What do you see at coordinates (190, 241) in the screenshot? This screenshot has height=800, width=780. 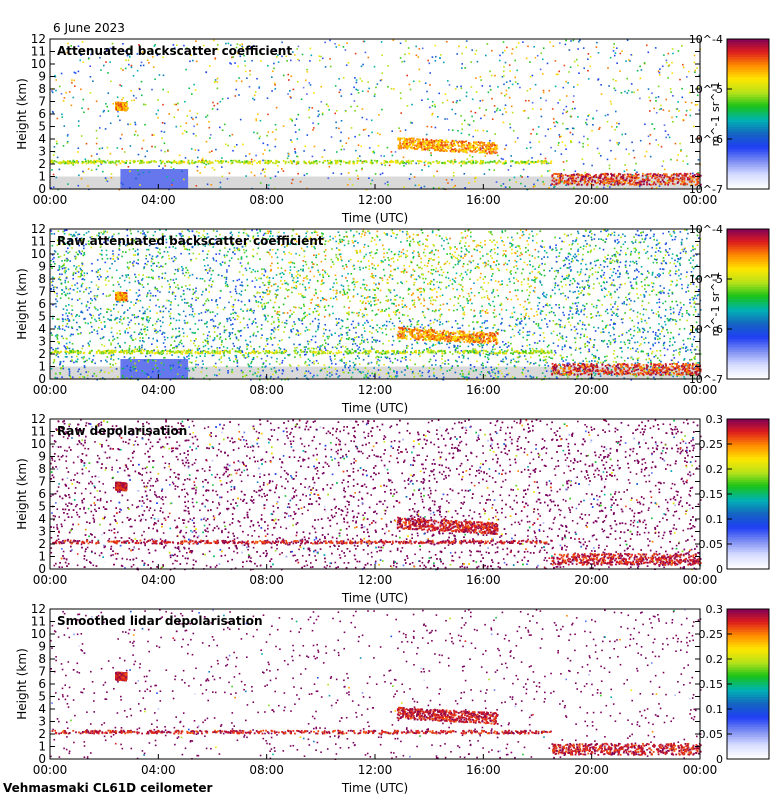 I see `panel-title: Raw attenuated backscatter coefficient` at bounding box center [190, 241].